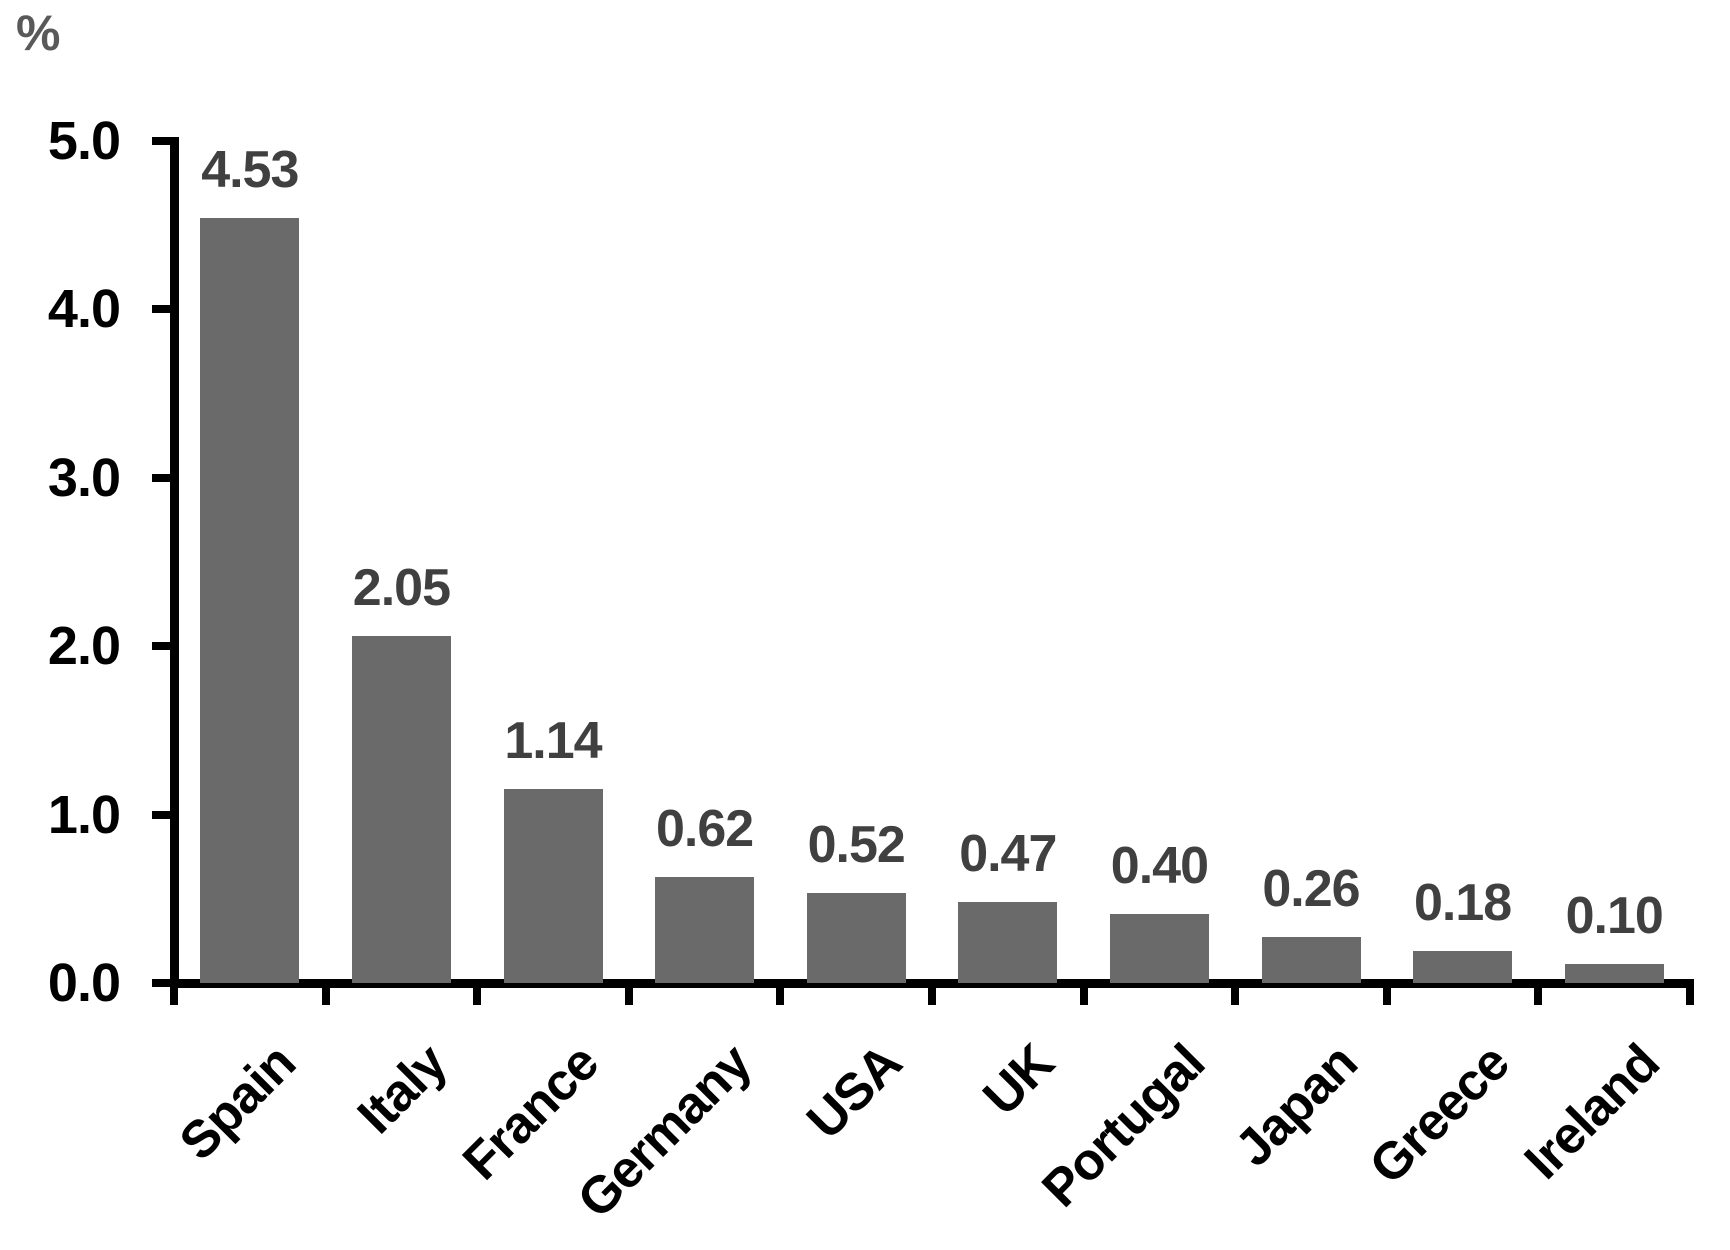  I want to click on bar-usa, so click(856, 938).